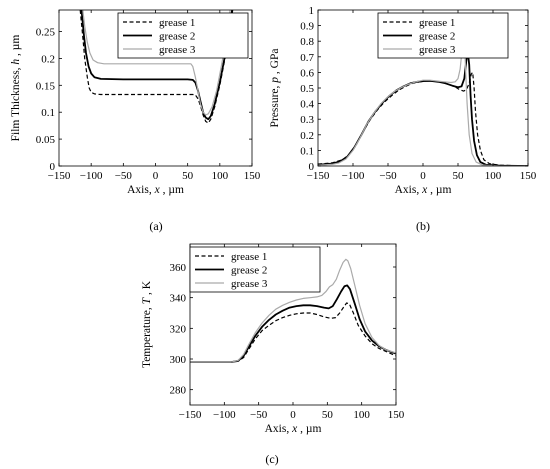  Describe the element at coordinates (16, 88) in the screenshot. I see `y-axis-label: Film Thickness, h , µm` at that location.